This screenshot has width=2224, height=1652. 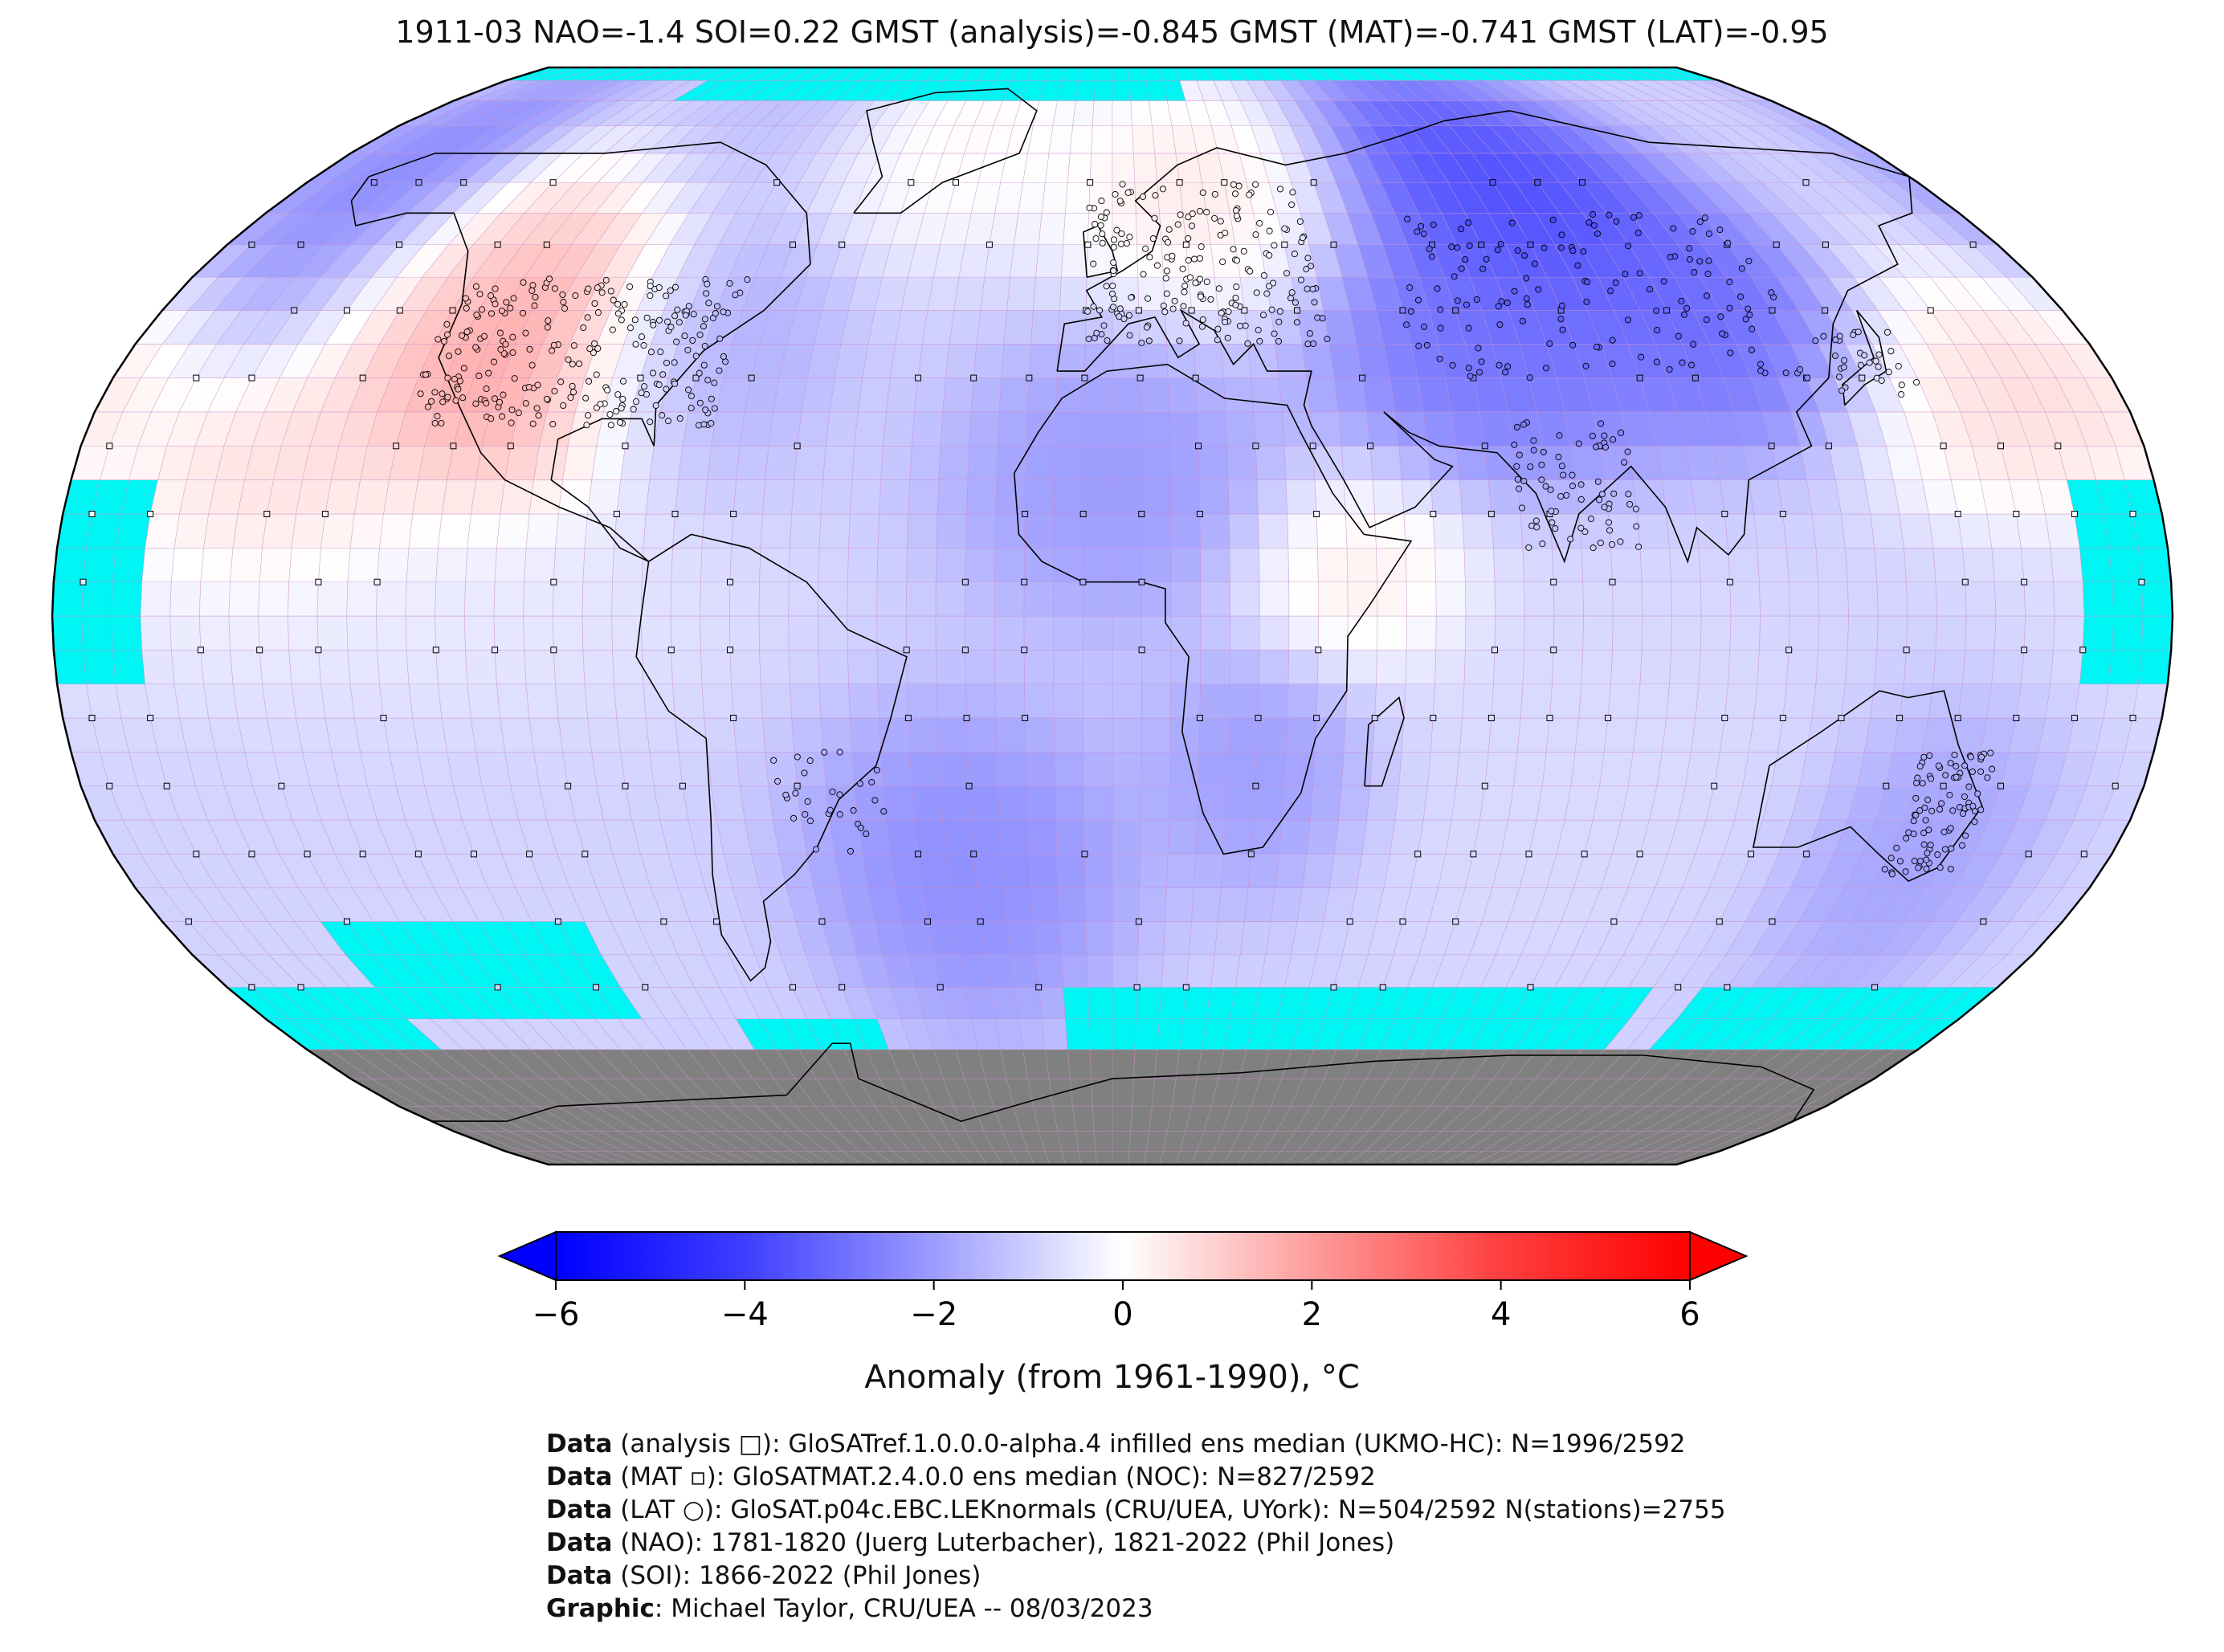 I want to click on colorbar-tick-label: −2, so click(x=934, y=1314).